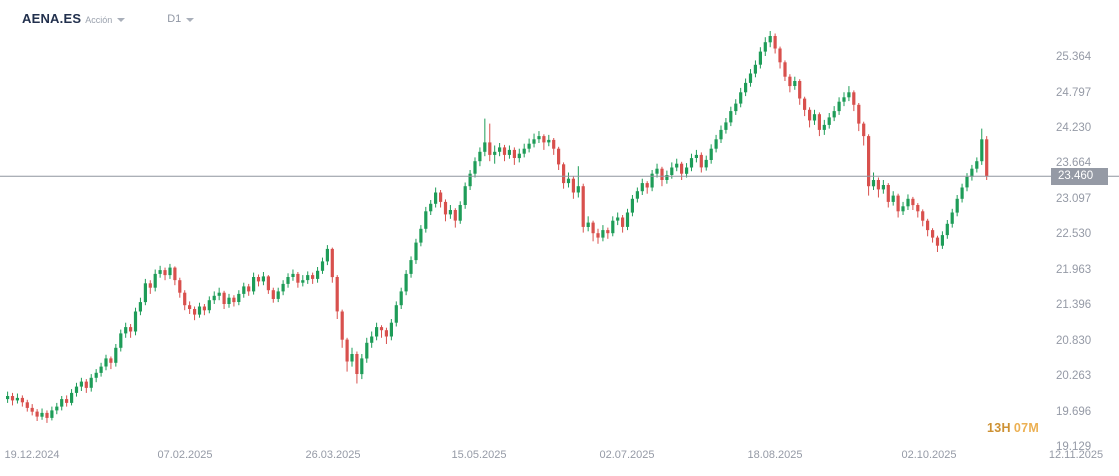 The height and width of the screenshot is (476, 1119). I want to click on price-tick-label: 19.696, so click(1074, 411).